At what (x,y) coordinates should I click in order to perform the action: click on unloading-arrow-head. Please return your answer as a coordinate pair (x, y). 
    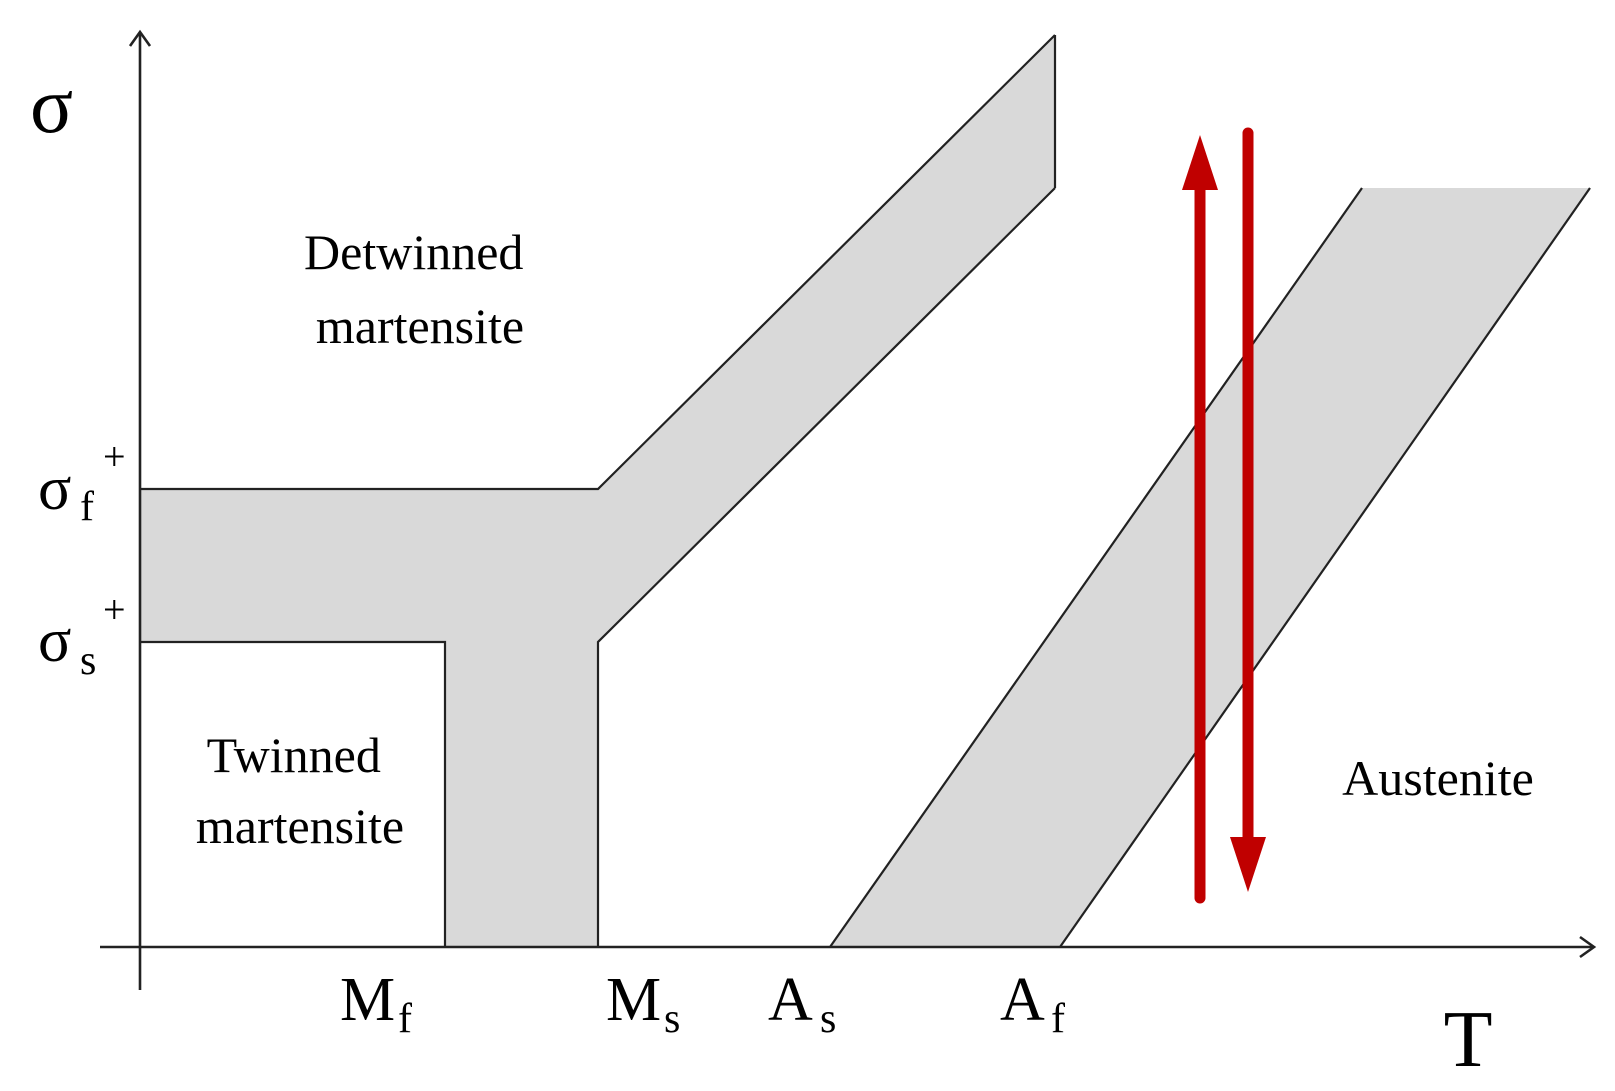
    Looking at the image, I should click on (1248, 864).